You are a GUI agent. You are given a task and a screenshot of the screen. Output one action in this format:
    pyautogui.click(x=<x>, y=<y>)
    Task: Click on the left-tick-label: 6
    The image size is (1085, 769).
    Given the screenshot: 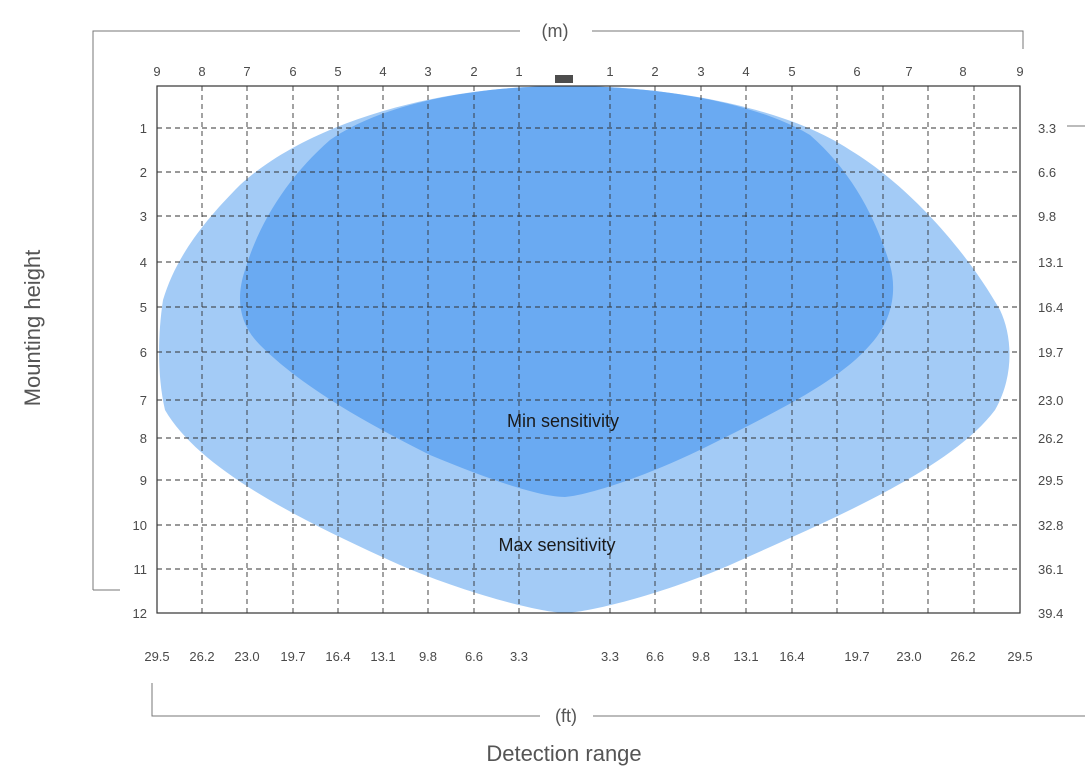 What is the action you would take?
    pyautogui.click(x=143, y=352)
    